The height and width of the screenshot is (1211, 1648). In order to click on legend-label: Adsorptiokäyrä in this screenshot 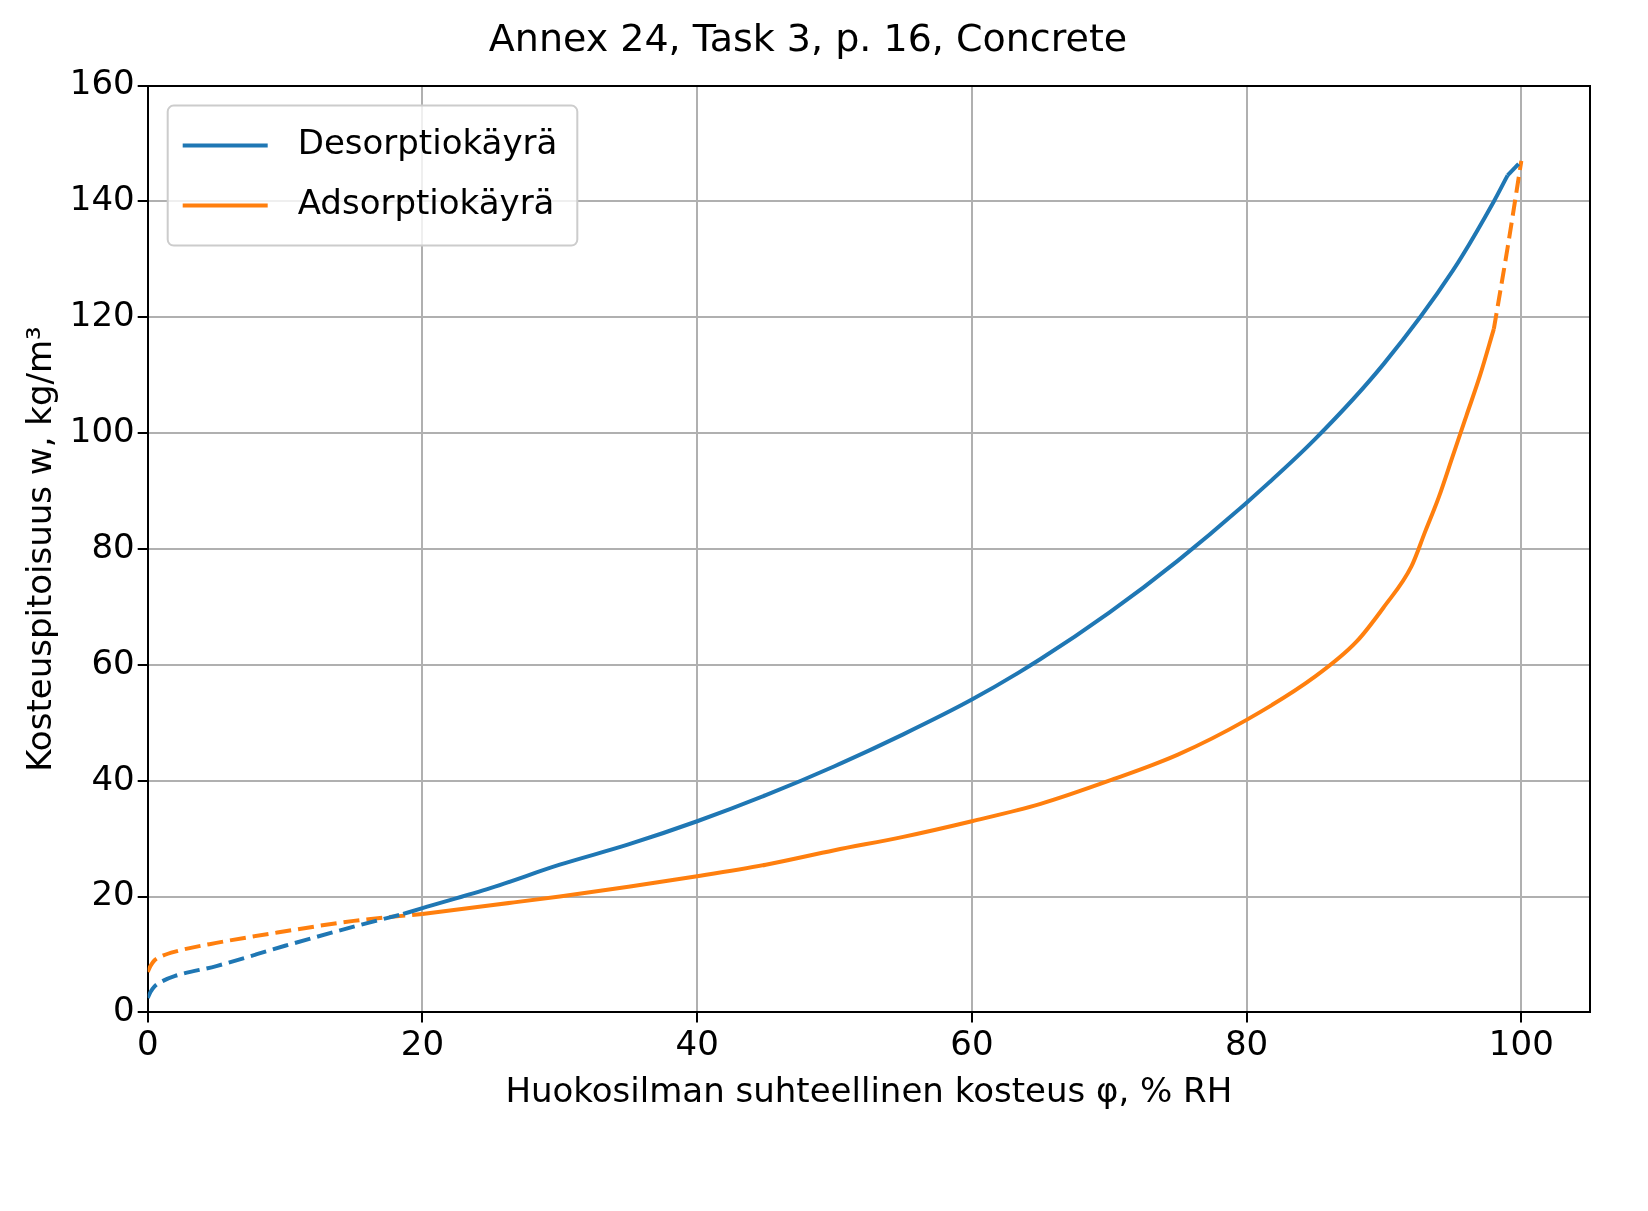, I will do `click(426, 202)`.